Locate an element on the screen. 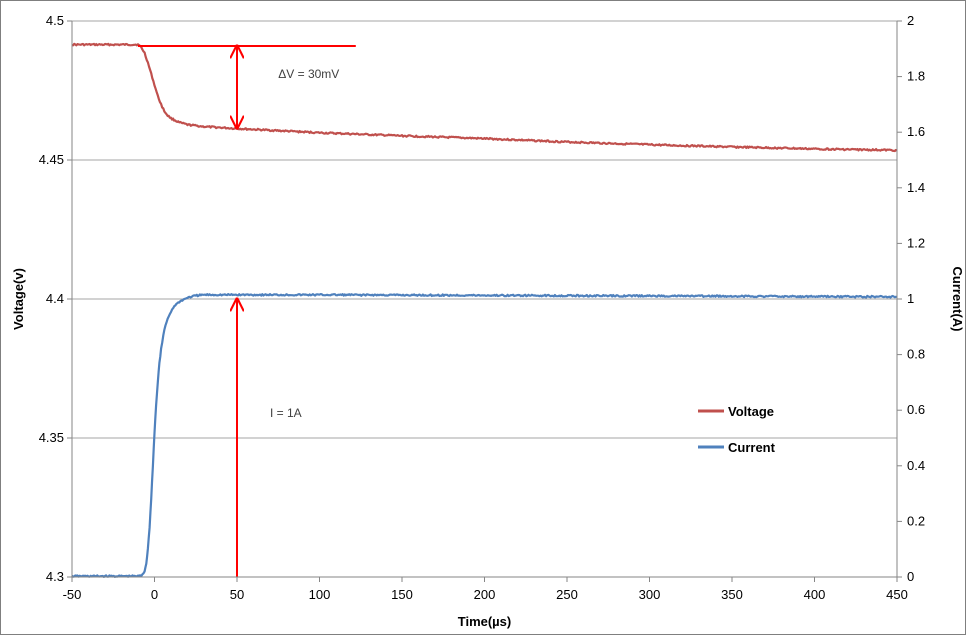 This screenshot has height=635, width=966. y-right-tick-label: 1.4 is located at coordinates (916, 187).